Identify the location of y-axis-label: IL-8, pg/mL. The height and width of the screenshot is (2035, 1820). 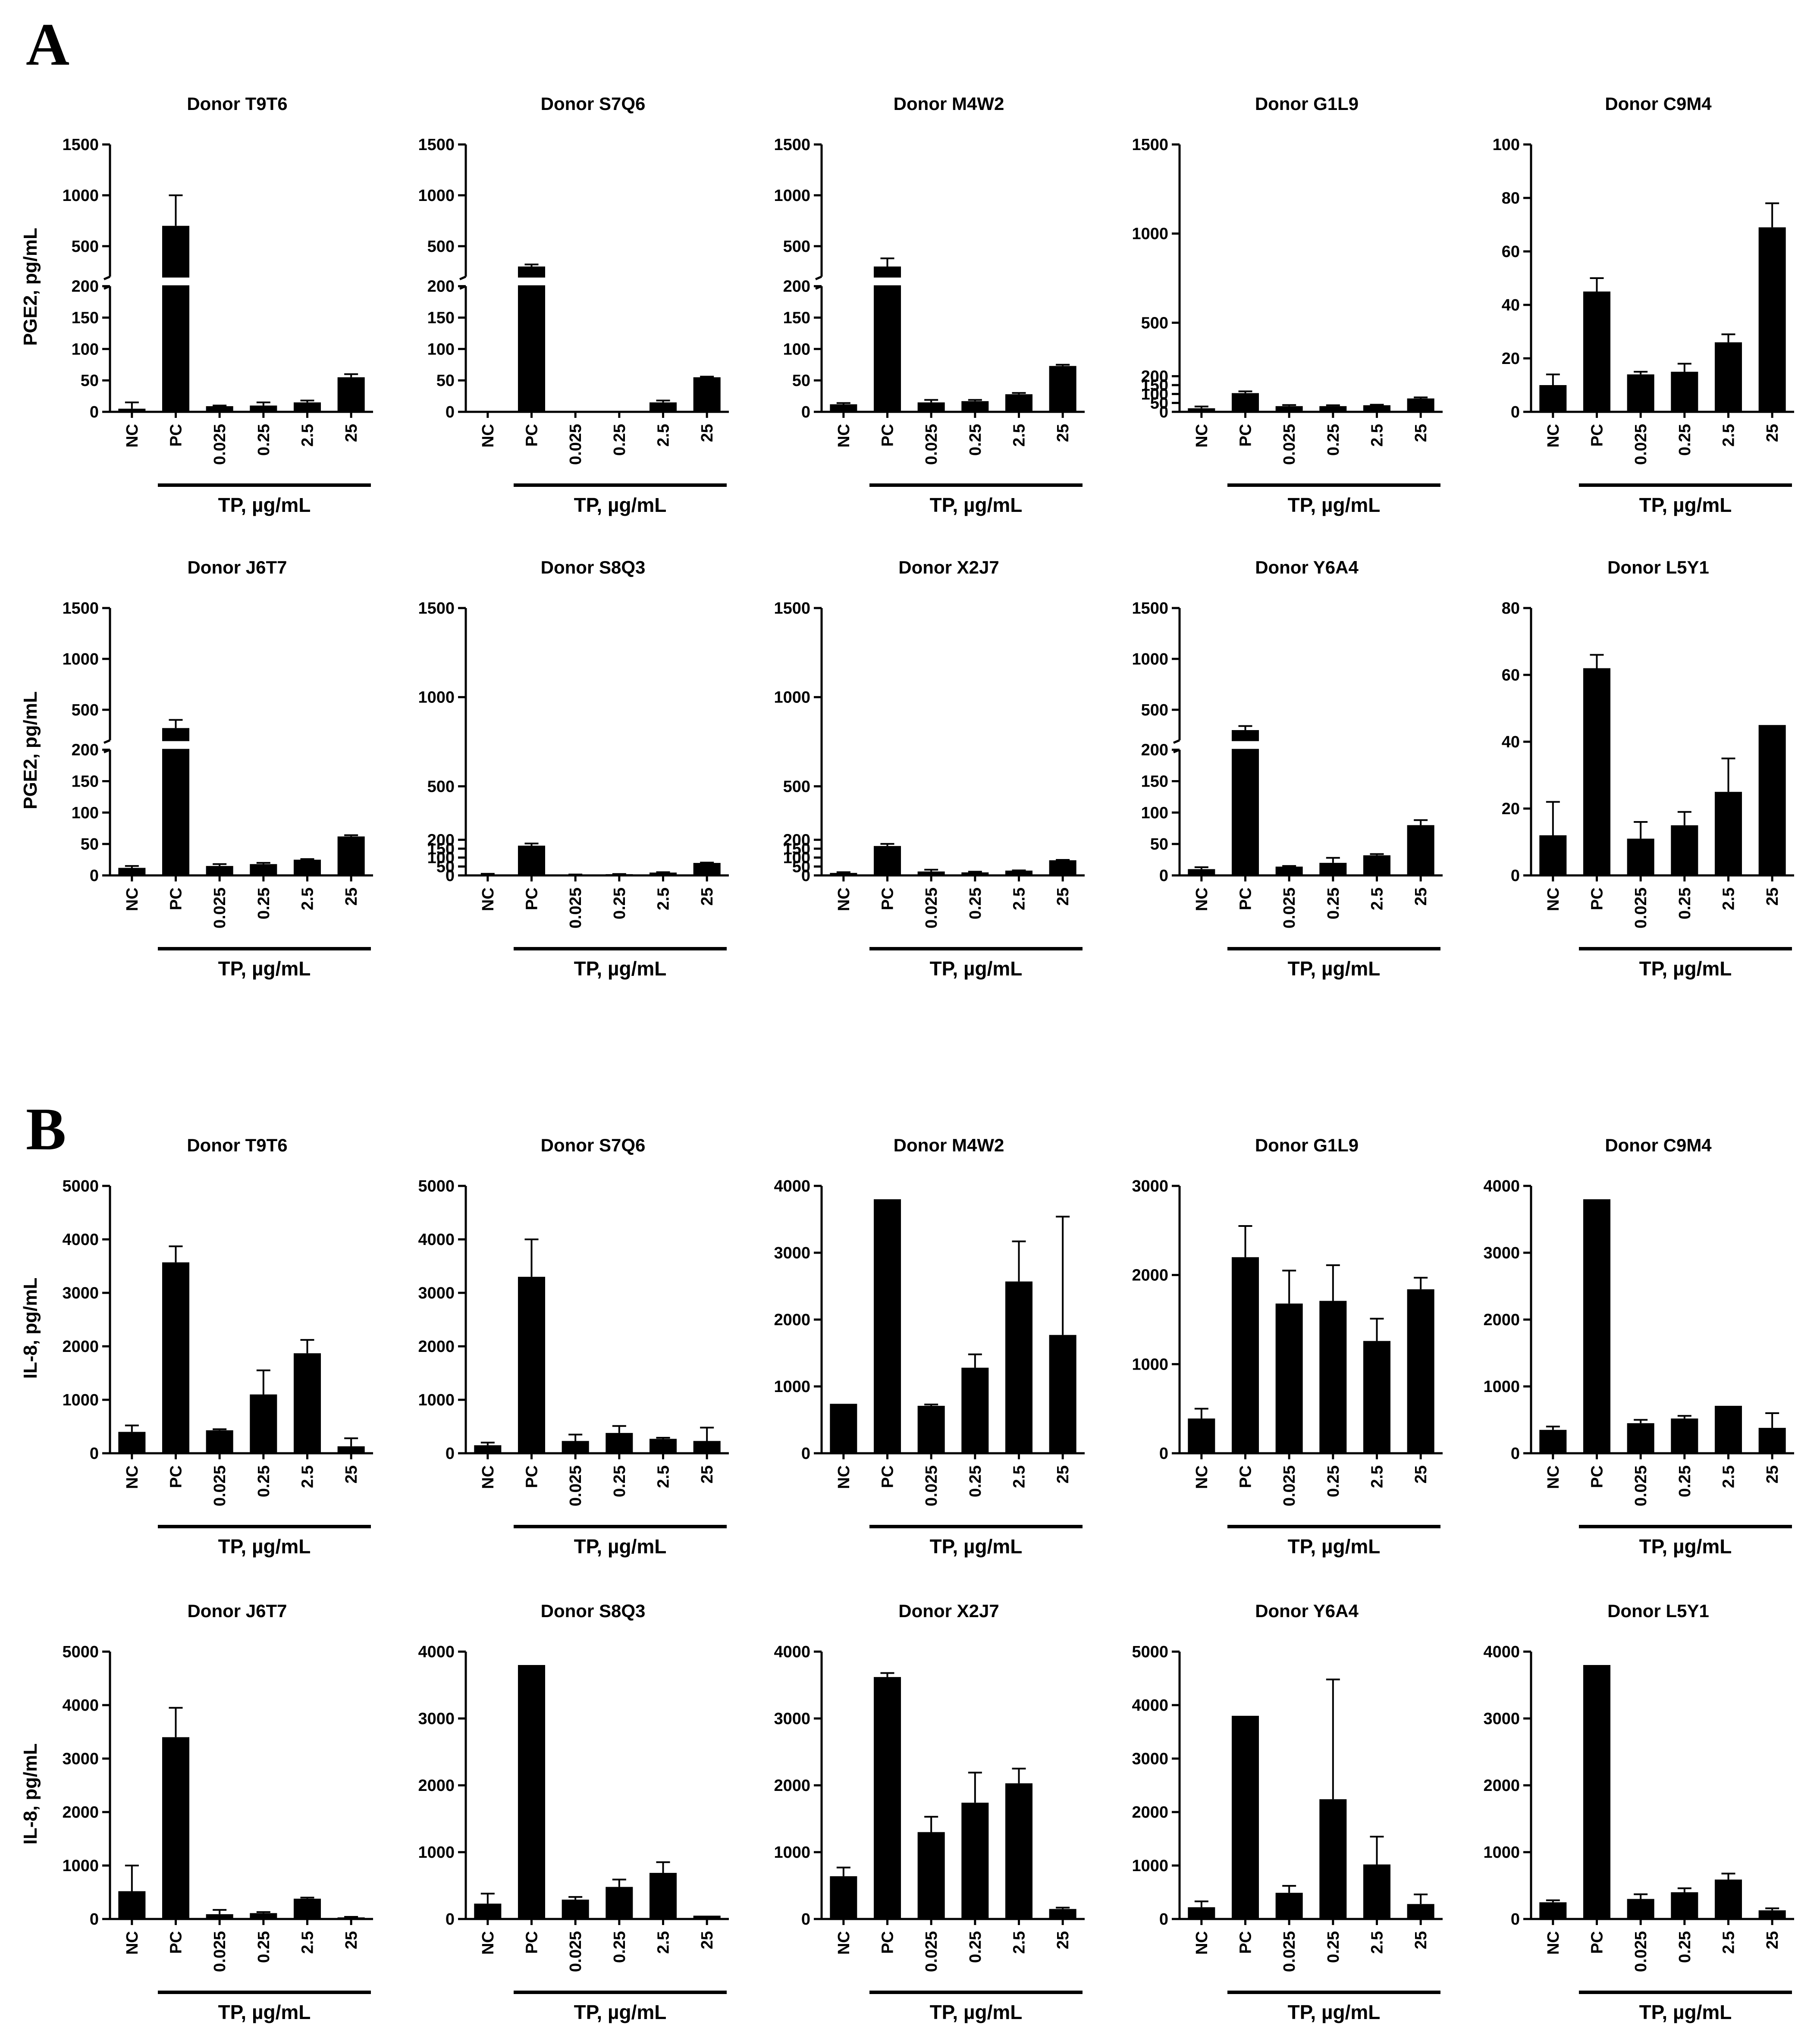
(30, 1794).